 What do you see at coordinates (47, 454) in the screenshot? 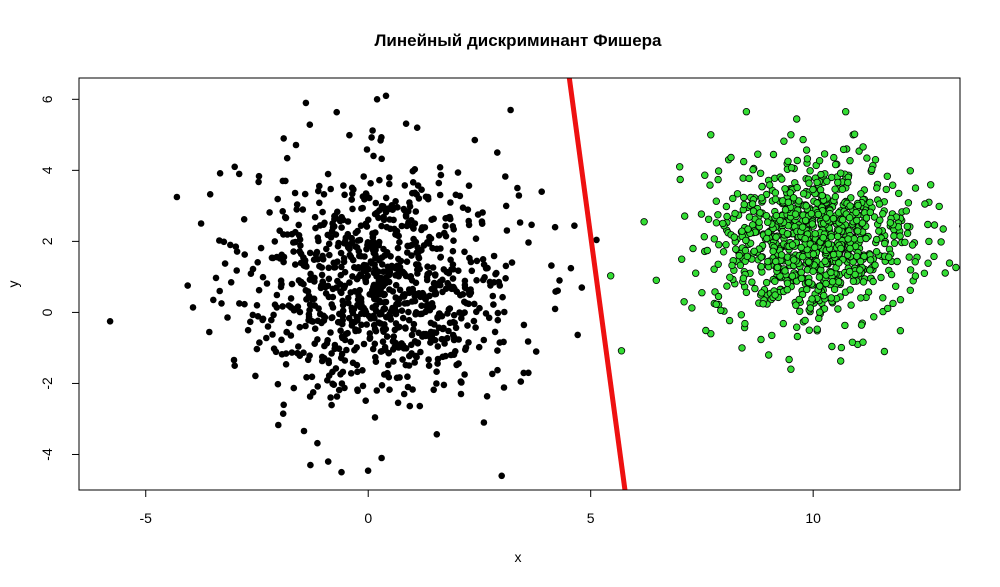
I see `y-tick-label: -4` at bounding box center [47, 454].